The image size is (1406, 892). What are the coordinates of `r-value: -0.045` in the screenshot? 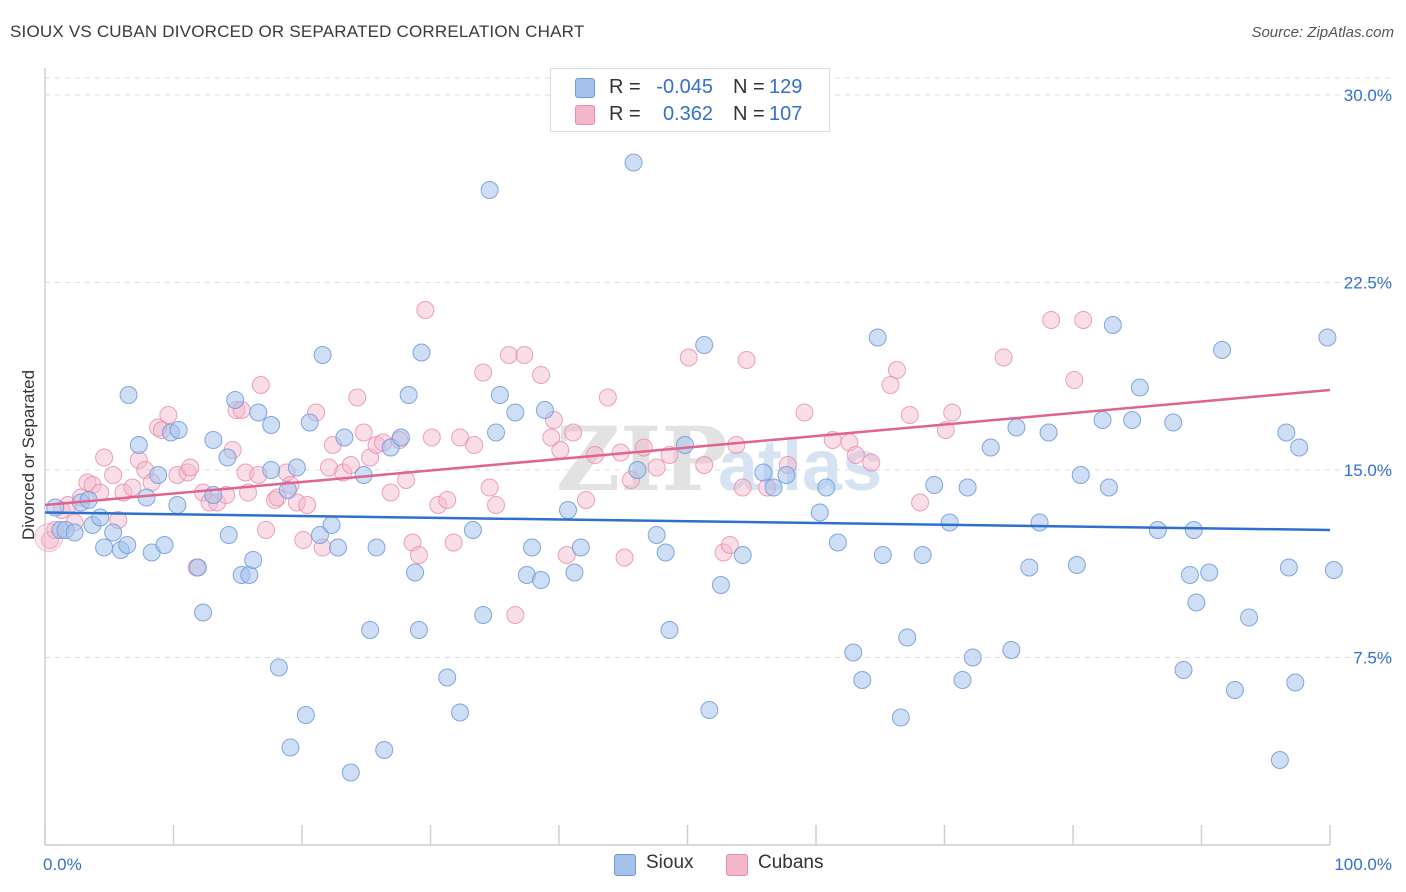 It's located at (684, 87).